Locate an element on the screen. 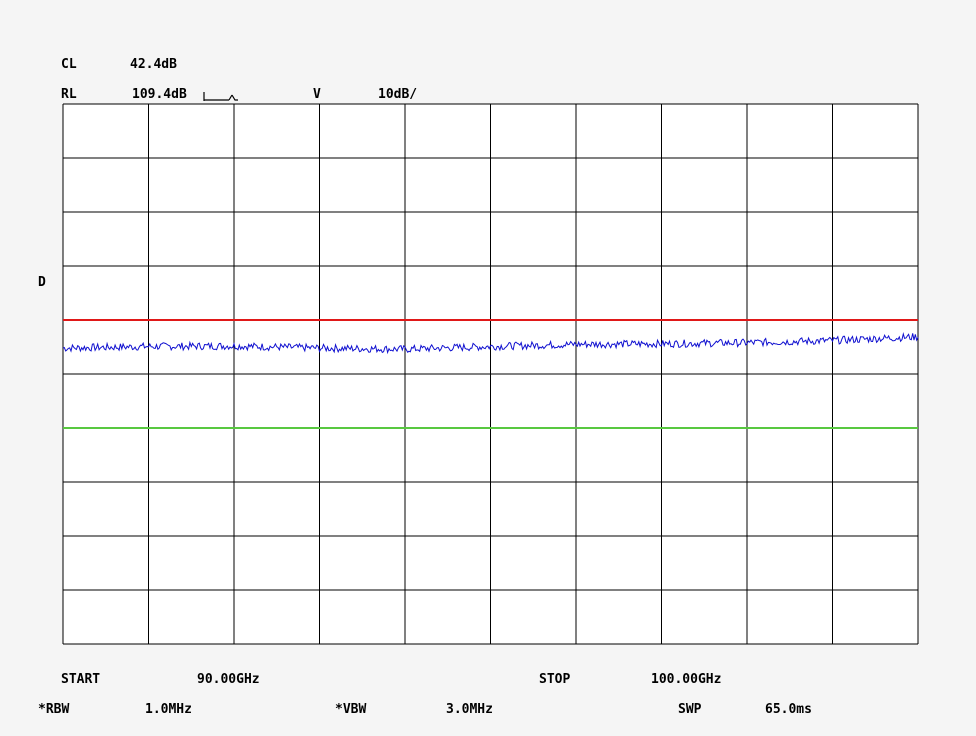 The image size is (976, 736). stop-value: 100.00GHz is located at coordinates (686, 679).